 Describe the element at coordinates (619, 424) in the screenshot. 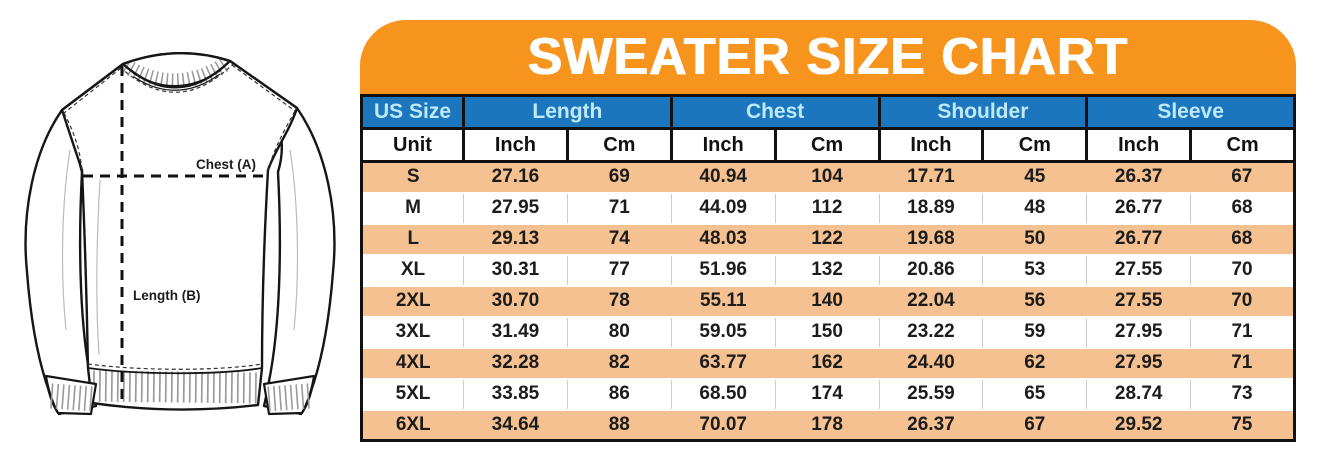

I see `value-cell: 88` at that location.